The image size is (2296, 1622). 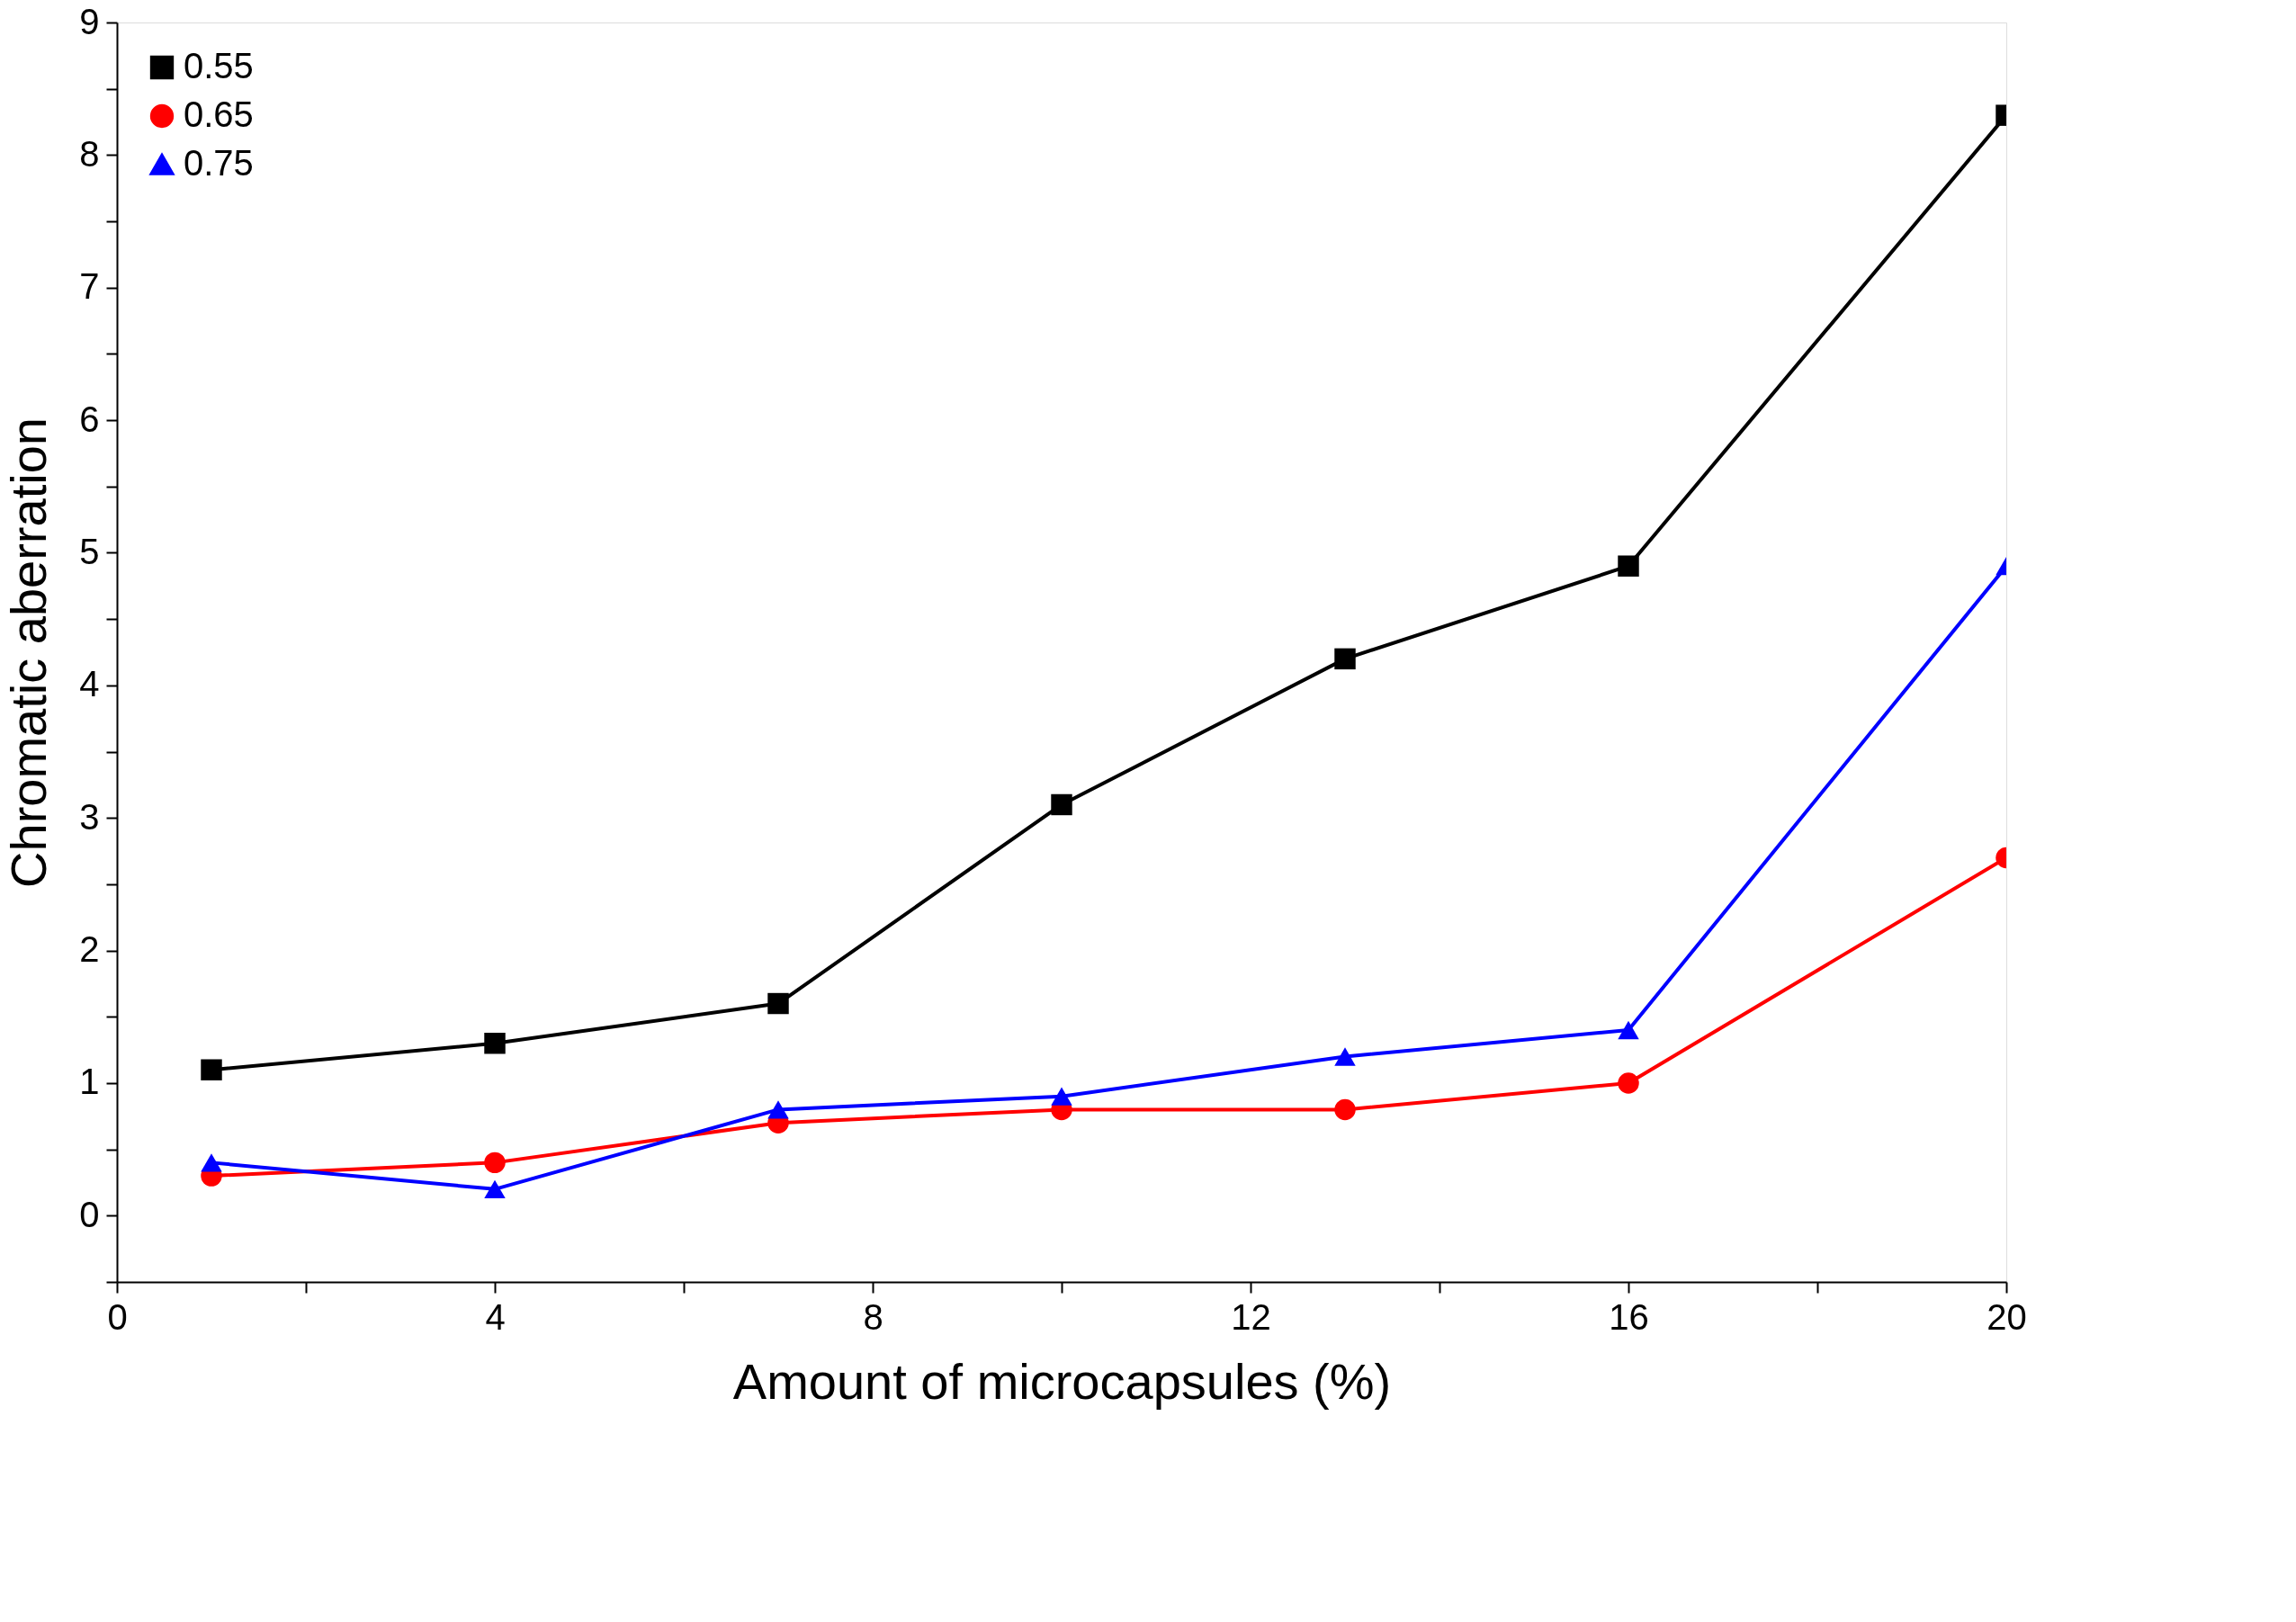 I want to click on y-tick-label: 2, so click(x=89, y=949).